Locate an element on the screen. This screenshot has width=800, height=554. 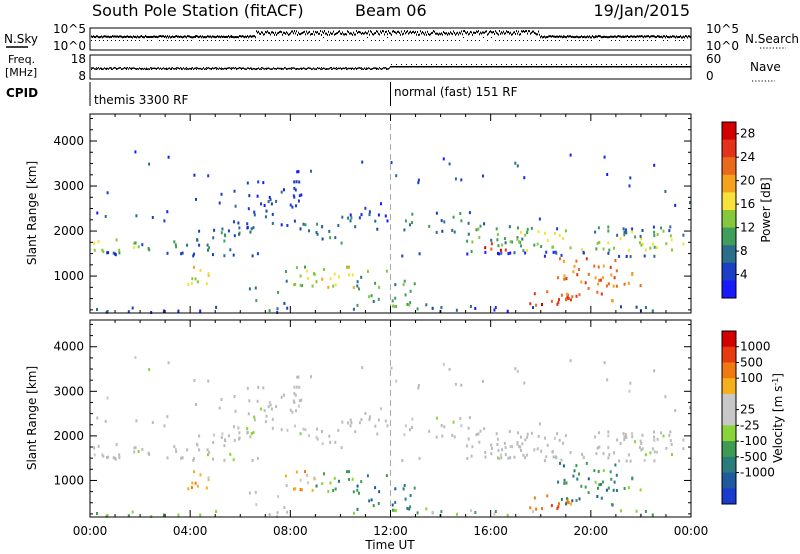
power-colorbar-tick: 24 is located at coordinates (747, 157).